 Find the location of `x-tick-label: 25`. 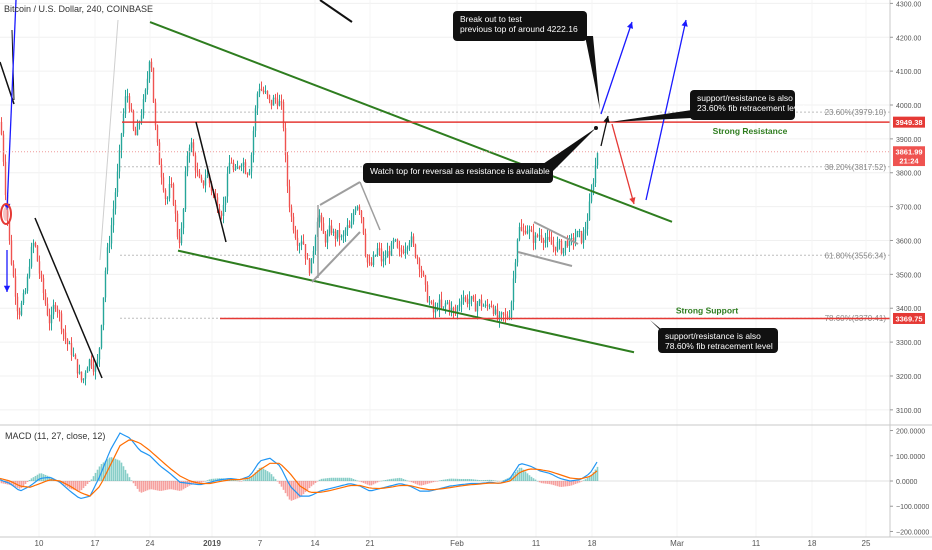

x-tick-label: 25 is located at coordinates (866, 543).